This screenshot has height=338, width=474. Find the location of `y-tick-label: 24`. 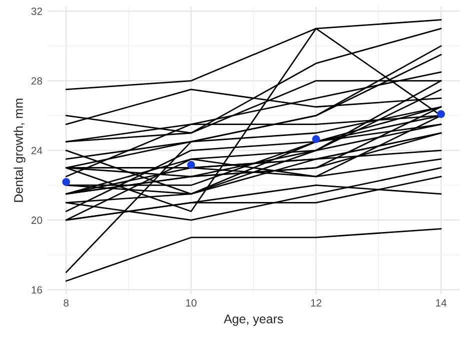

y-tick-label: 24 is located at coordinates (36, 150).